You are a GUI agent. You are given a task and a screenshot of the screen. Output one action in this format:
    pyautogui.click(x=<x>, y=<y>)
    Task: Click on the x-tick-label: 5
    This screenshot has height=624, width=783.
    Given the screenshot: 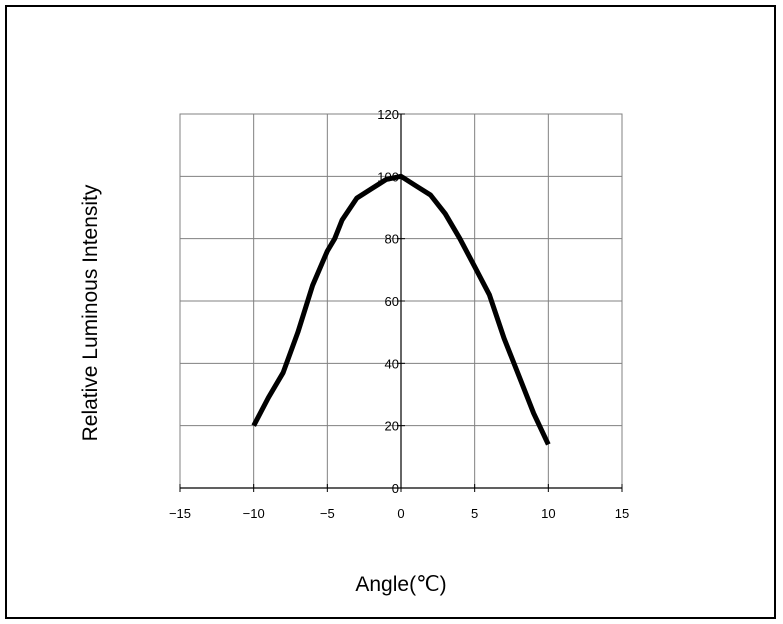 What is the action you would take?
    pyautogui.click(x=474, y=513)
    